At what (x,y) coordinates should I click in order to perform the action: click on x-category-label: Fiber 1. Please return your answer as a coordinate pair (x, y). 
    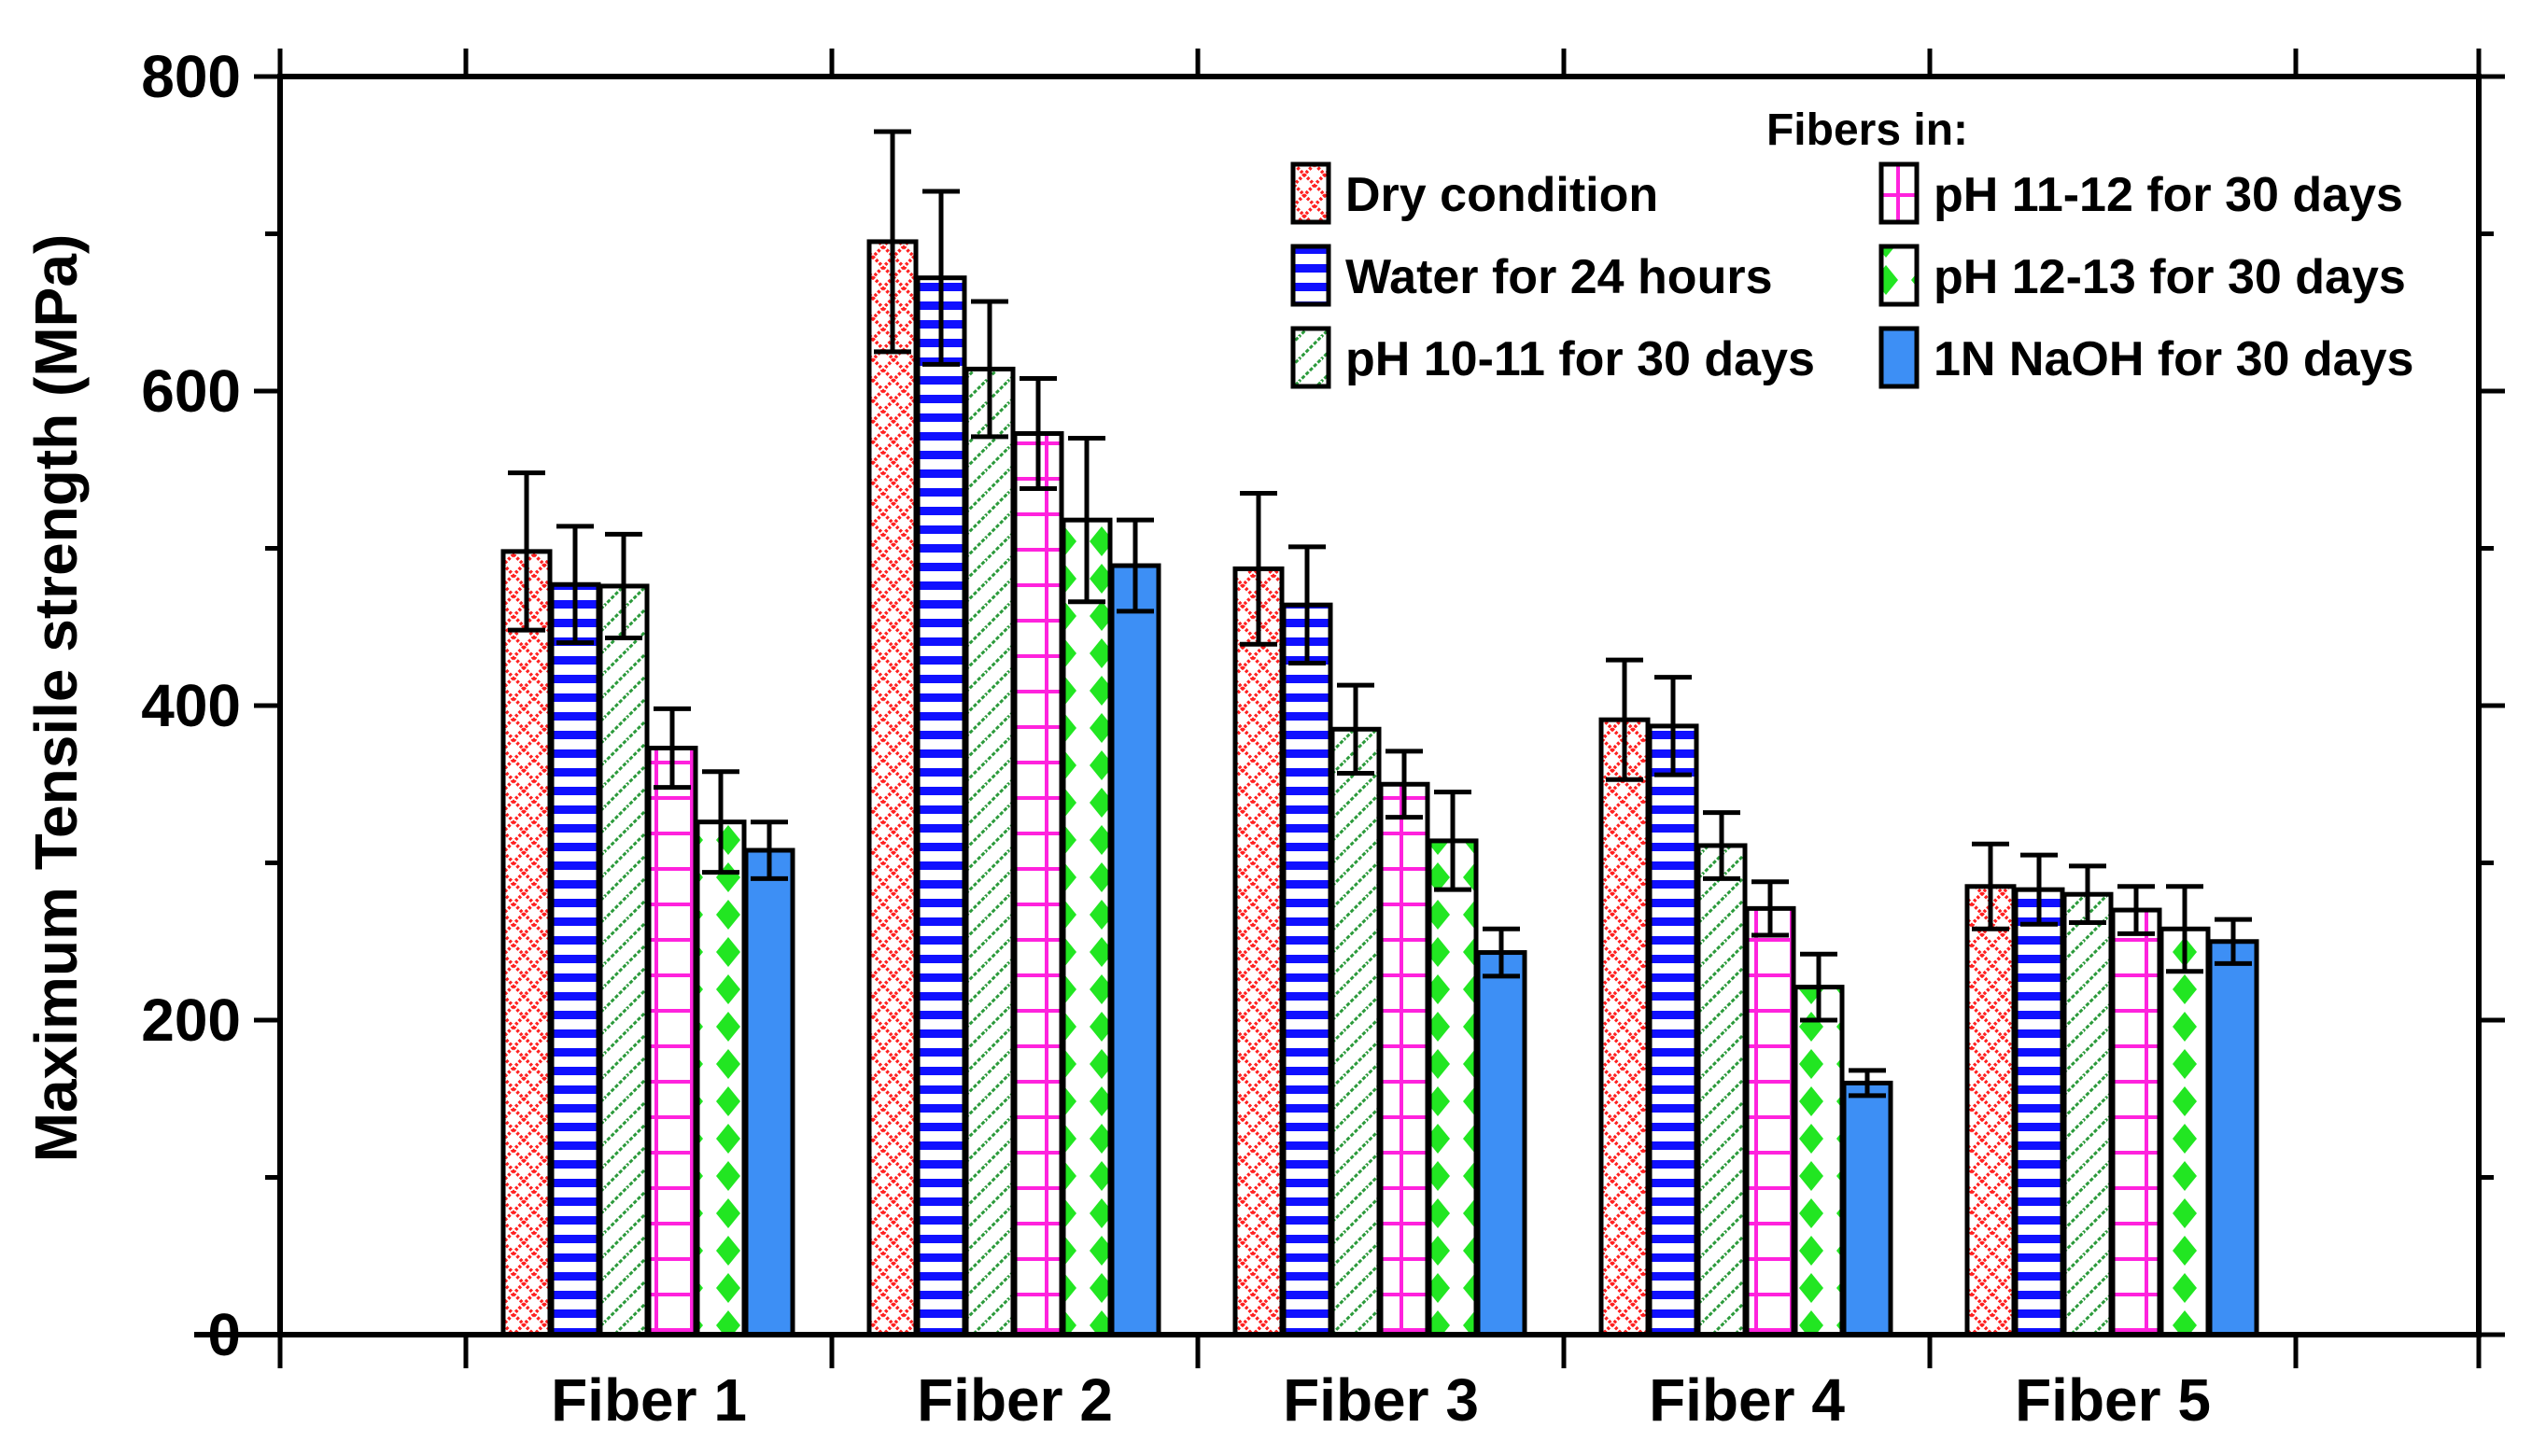
    Looking at the image, I should click on (649, 1400).